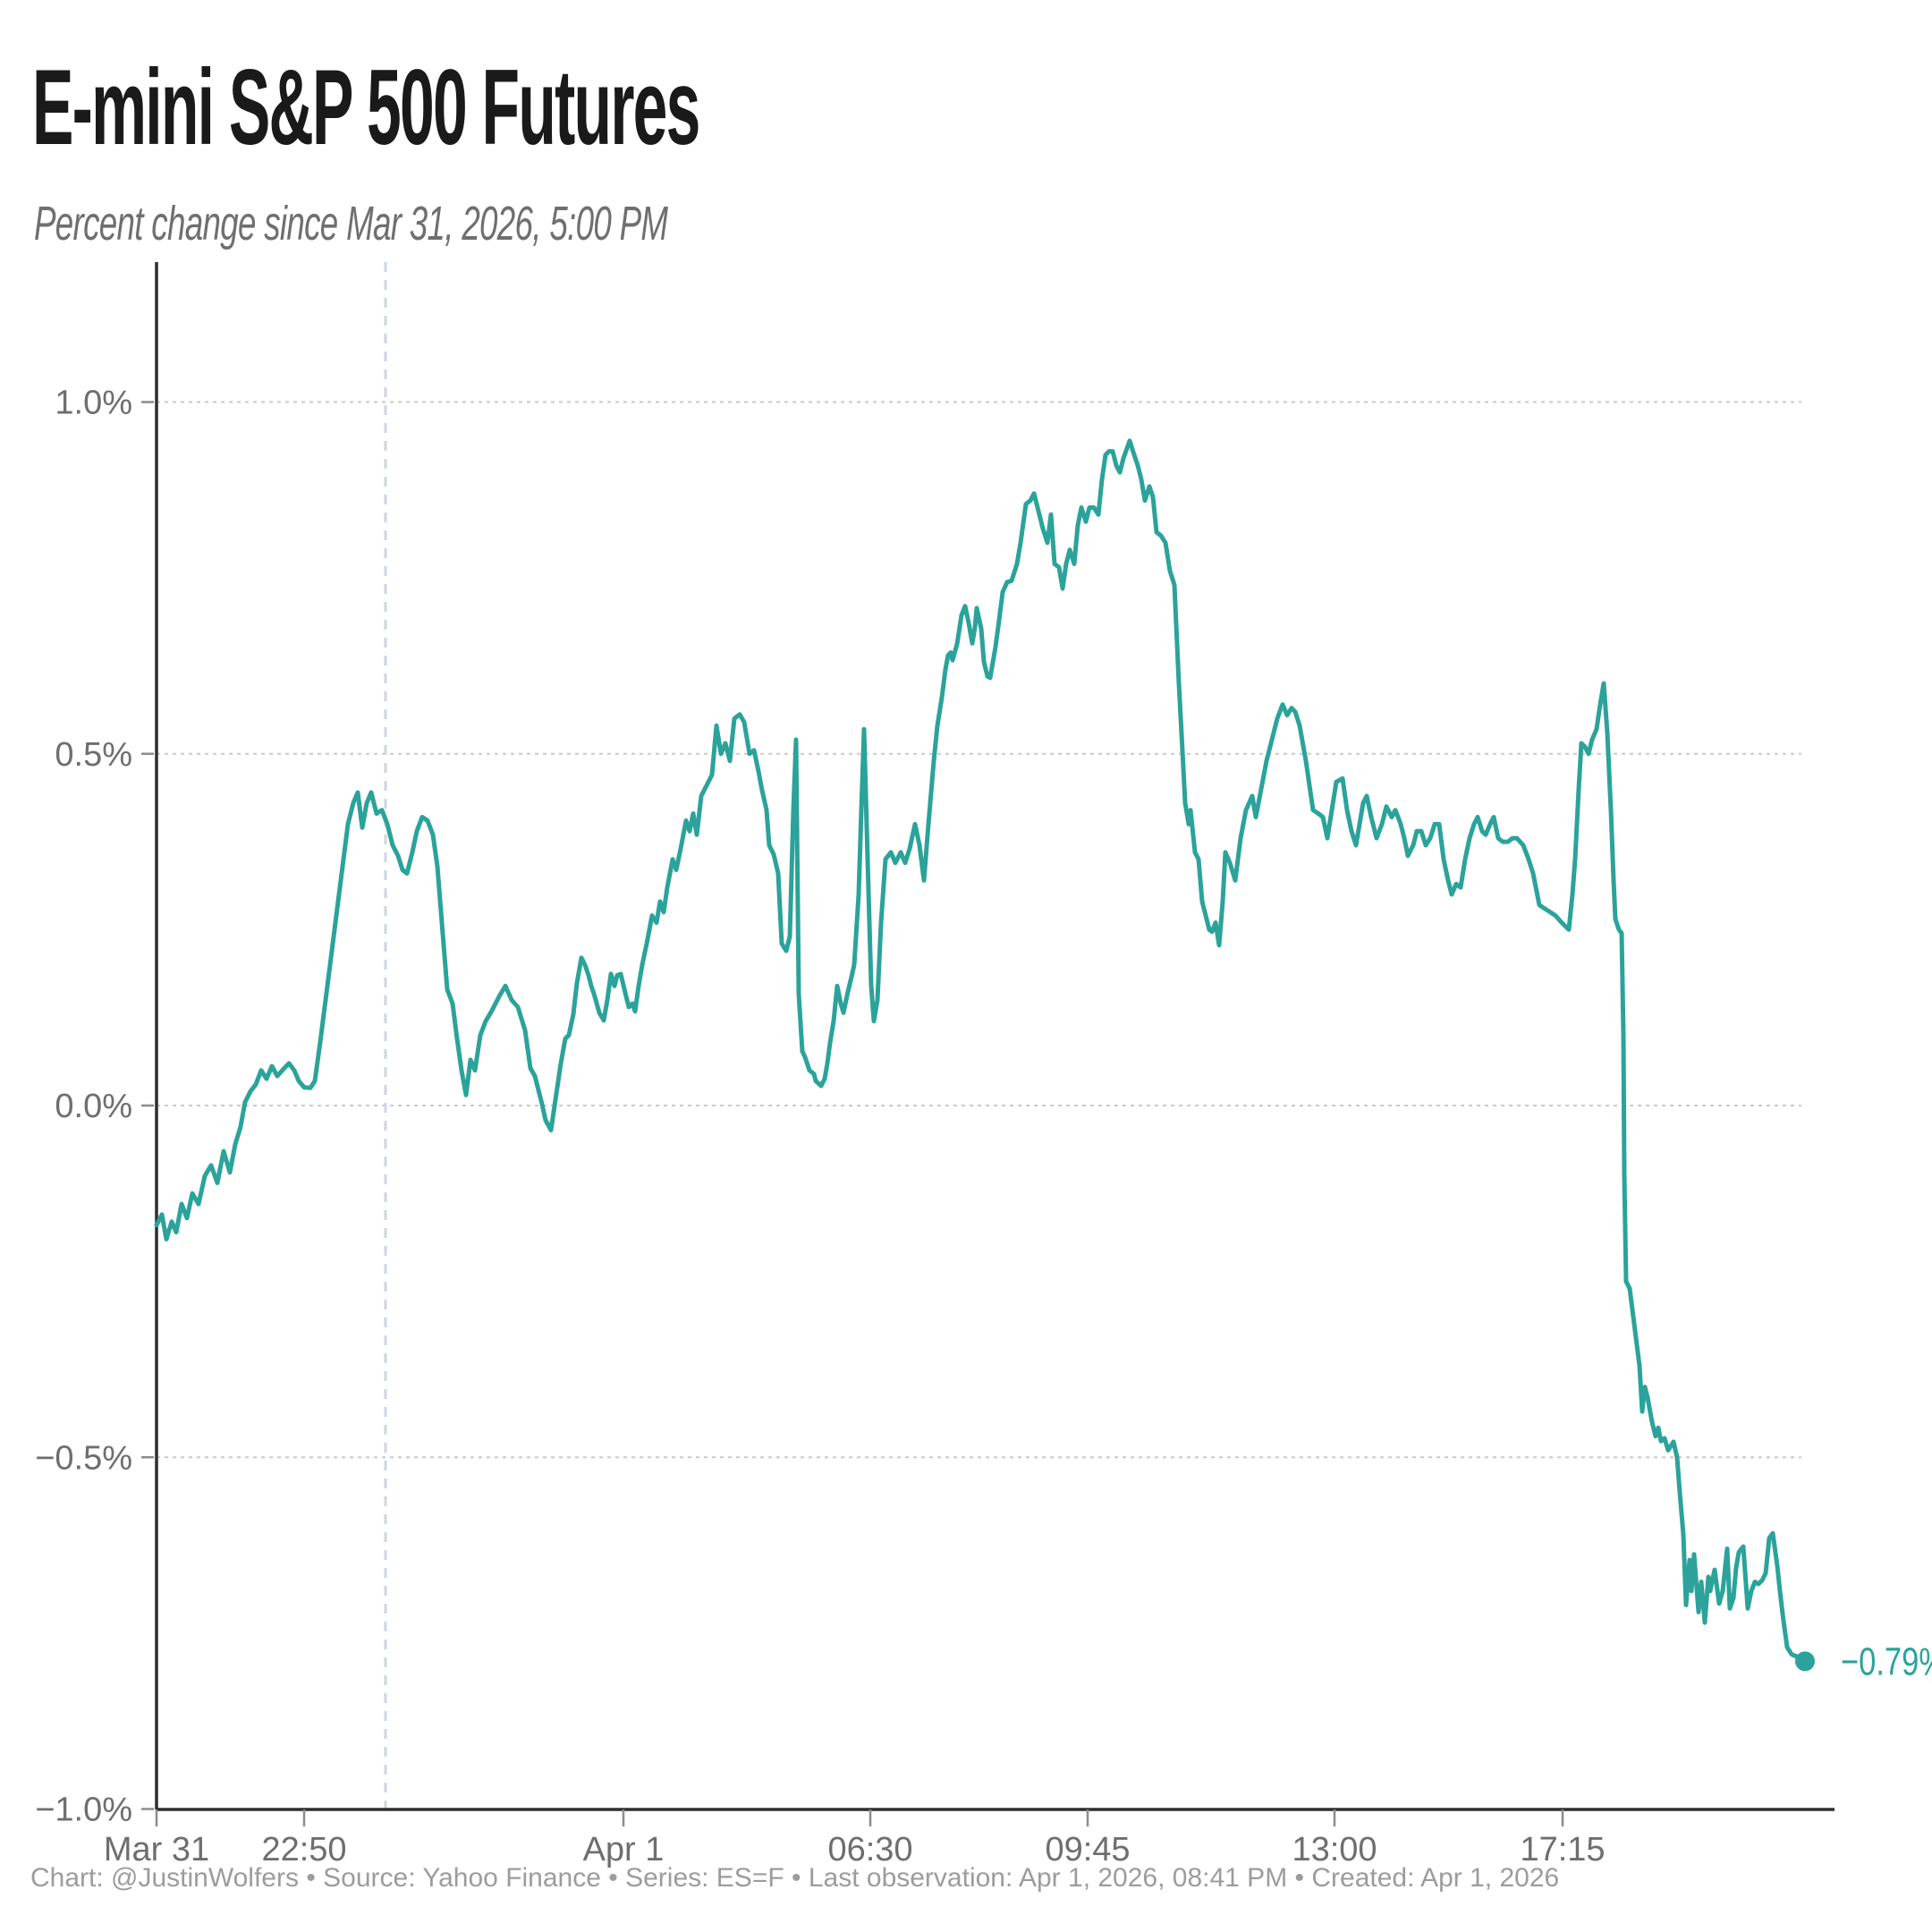 Image resolution: width=1932 pixels, height=1932 pixels. I want to click on y-tick-label: 0.5%, so click(93, 755).